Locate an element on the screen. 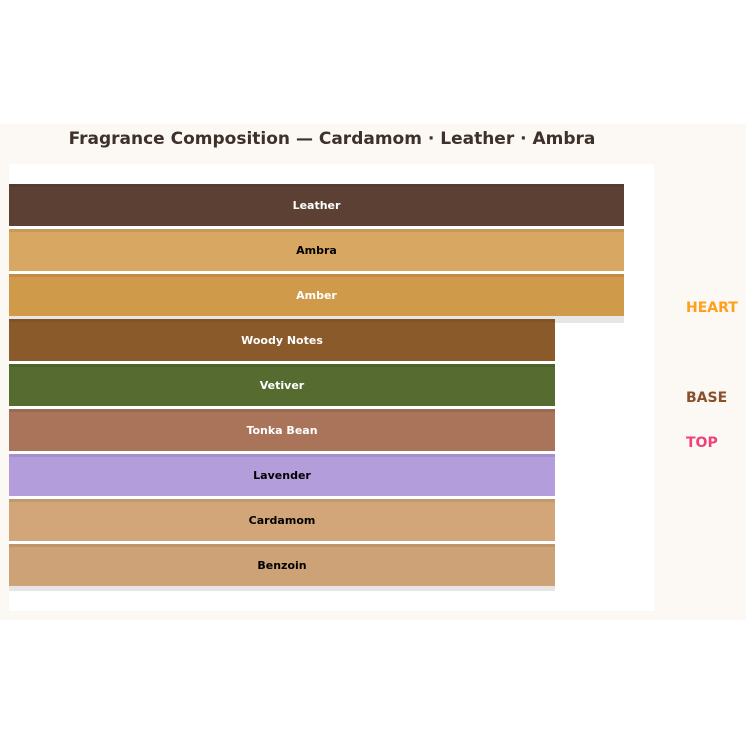 The width and height of the screenshot is (746, 746). layer-label: Lavender is located at coordinates (282, 475).